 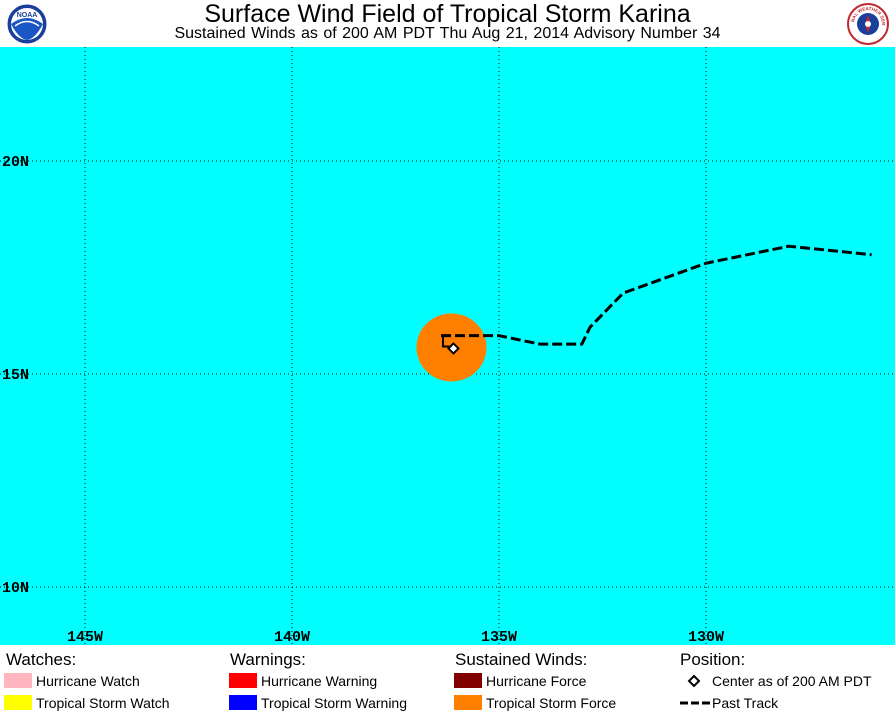 I want to click on dashed-line-icon, so click(x=695, y=703).